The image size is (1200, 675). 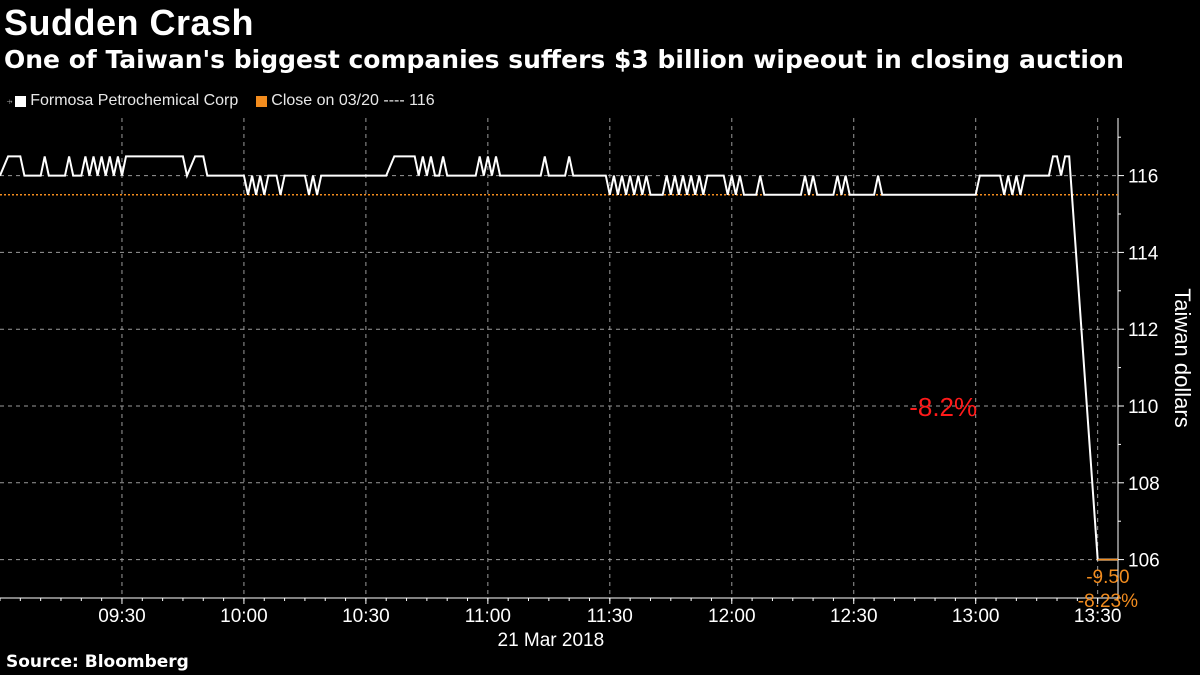 What do you see at coordinates (976, 616) in the screenshot?
I see `x-tick-label: 13:00` at bounding box center [976, 616].